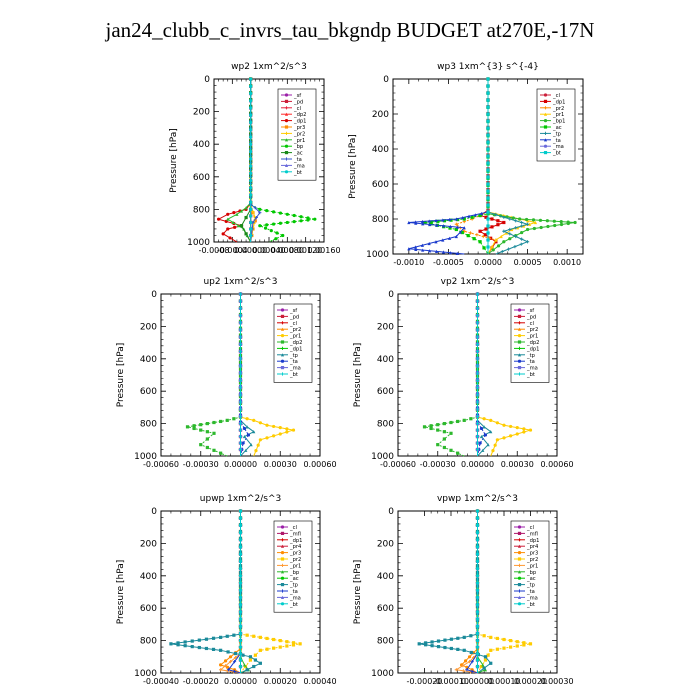 This screenshot has width=700, height=700. What do you see at coordinates (294, 573) in the screenshot?
I see `chart4-legend-label: _bp` at bounding box center [294, 573].